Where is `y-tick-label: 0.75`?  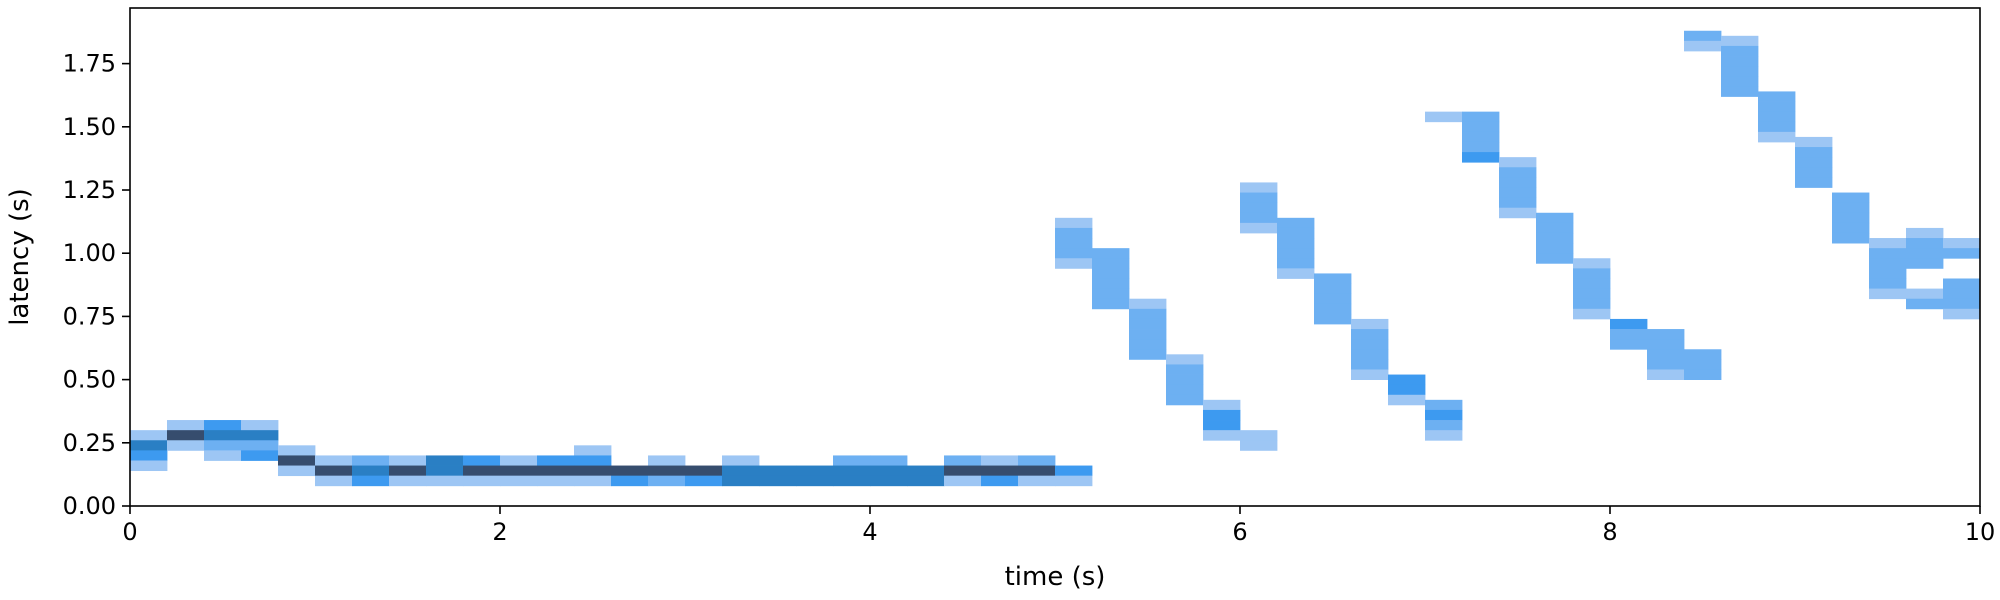 y-tick-label: 0.75 is located at coordinates (89, 316).